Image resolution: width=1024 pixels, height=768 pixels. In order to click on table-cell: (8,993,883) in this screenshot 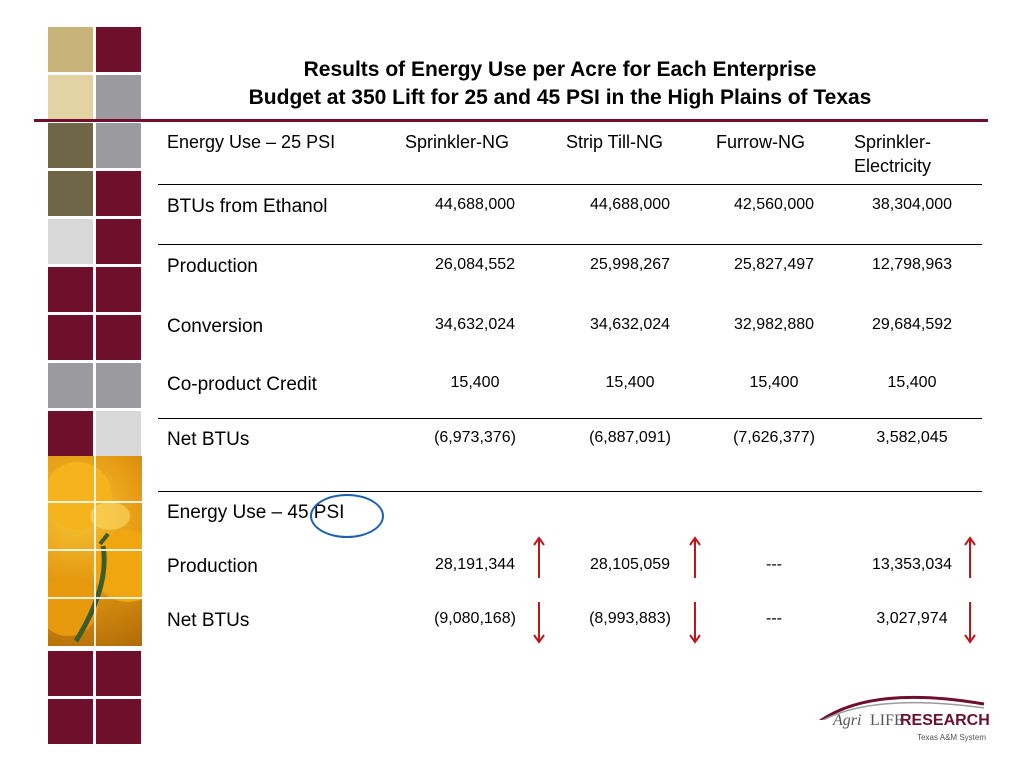, I will do `click(630, 618)`.